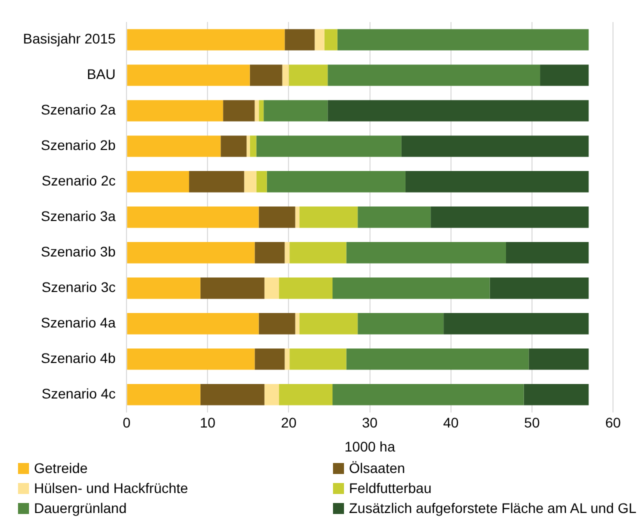 This screenshot has height=526, width=643. I want to click on legend-label: Hülsen- und Hackfrüchte, so click(111, 488).